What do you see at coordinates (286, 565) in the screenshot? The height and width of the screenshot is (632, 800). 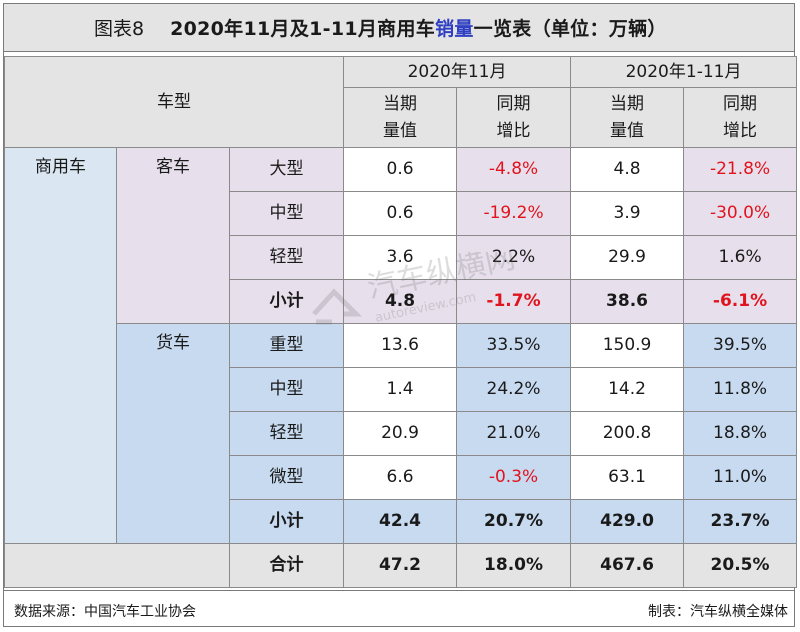 I see `total-label: 合计` at bounding box center [286, 565].